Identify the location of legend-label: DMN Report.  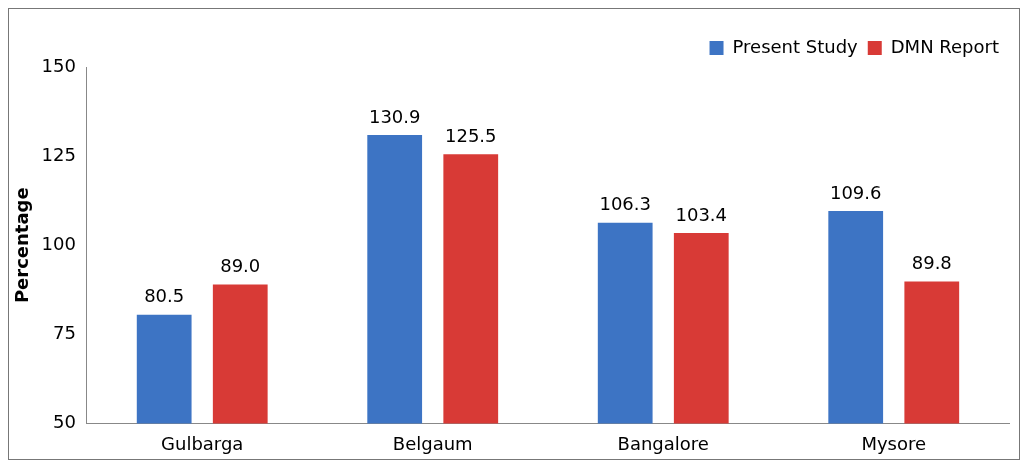
(944, 46).